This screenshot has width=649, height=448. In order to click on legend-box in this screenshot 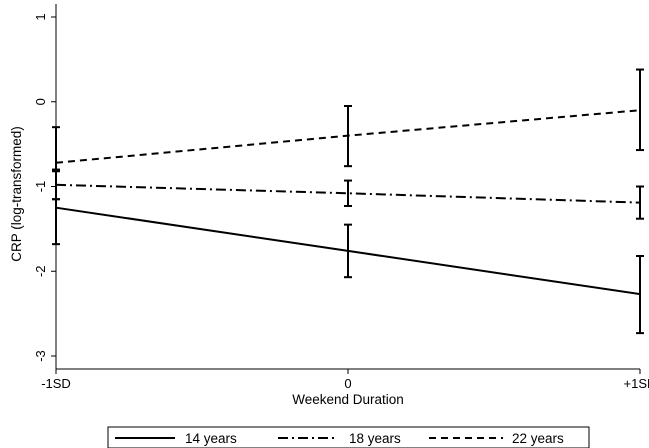, I will do `click(348, 437)`.